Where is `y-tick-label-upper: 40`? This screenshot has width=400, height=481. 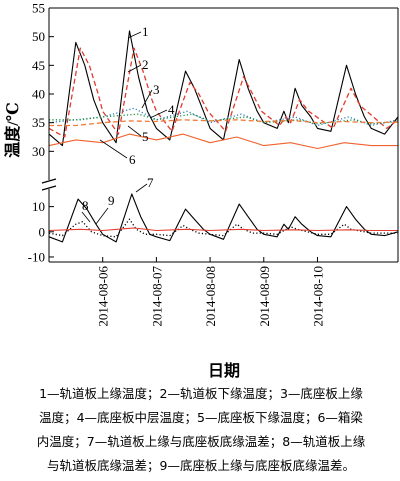
y-tick-label-upper: 40 is located at coordinates (38, 94).